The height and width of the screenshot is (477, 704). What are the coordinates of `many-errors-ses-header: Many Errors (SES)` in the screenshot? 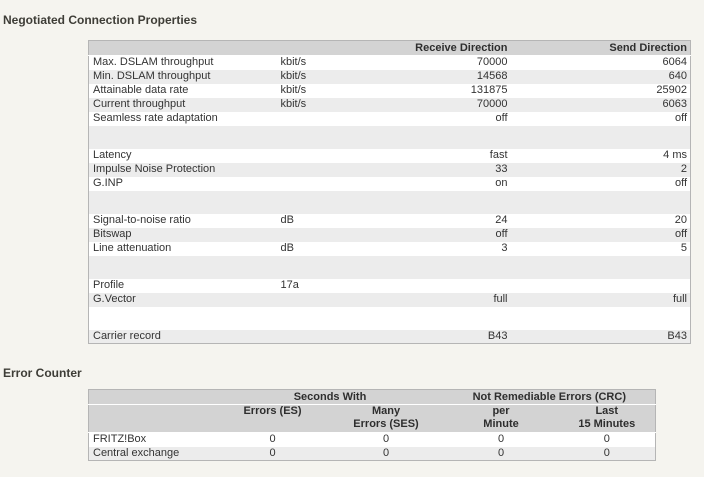 It's located at (386, 417).